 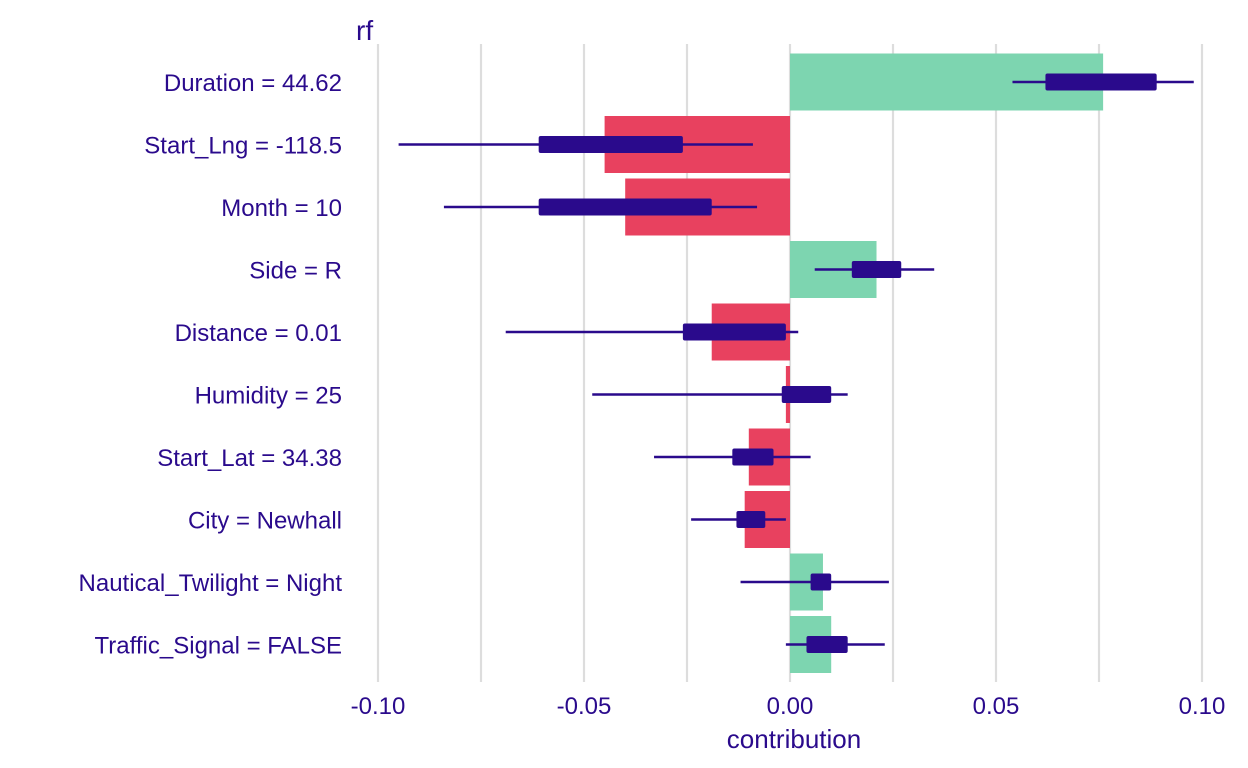 I want to click on y-tick-label: Start_Lng = -118.5, so click(x=243, y=146).